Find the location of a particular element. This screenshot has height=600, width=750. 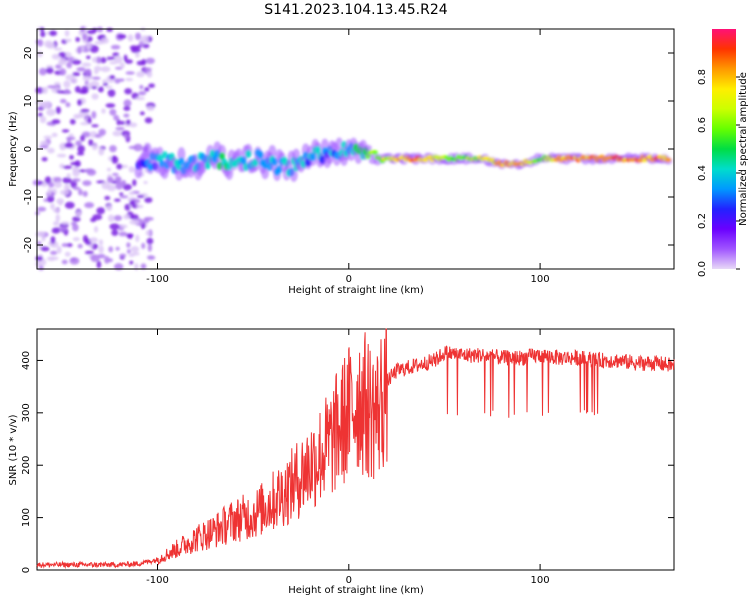

colorbar-scale is located at coordinates (724, 149).